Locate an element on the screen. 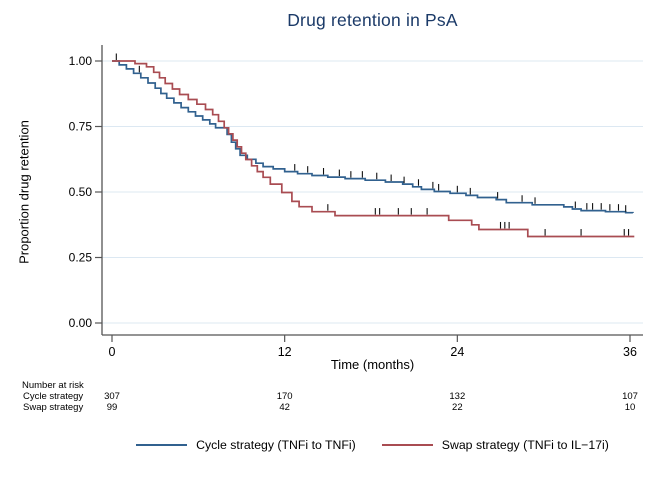 This screenshot has width=660, height=480. risk-value: 170 is located at coordinates (284, 396).